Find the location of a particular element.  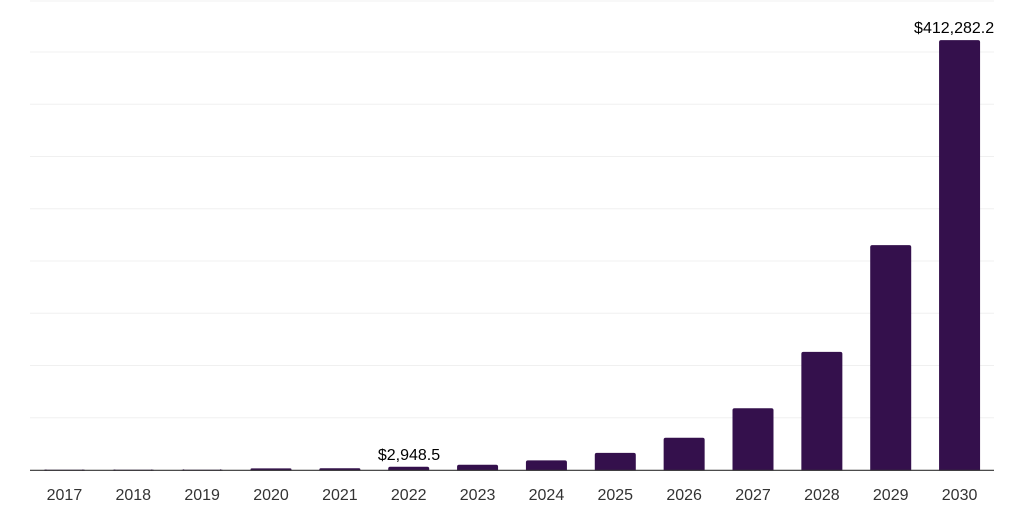

svg-text: 2025 is located at coordinates (615, 495).